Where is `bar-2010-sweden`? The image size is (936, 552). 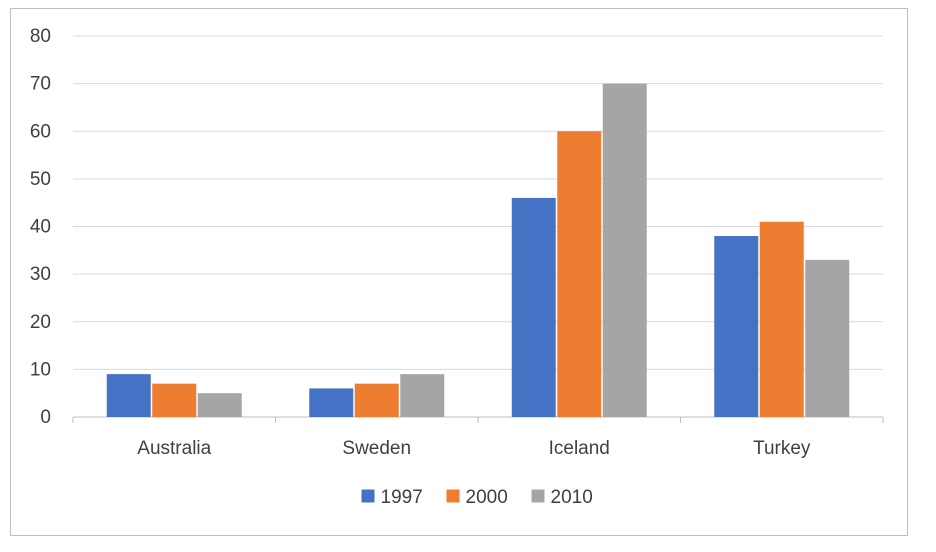 bar-2010-sweden is located at coordinates (422, 395).